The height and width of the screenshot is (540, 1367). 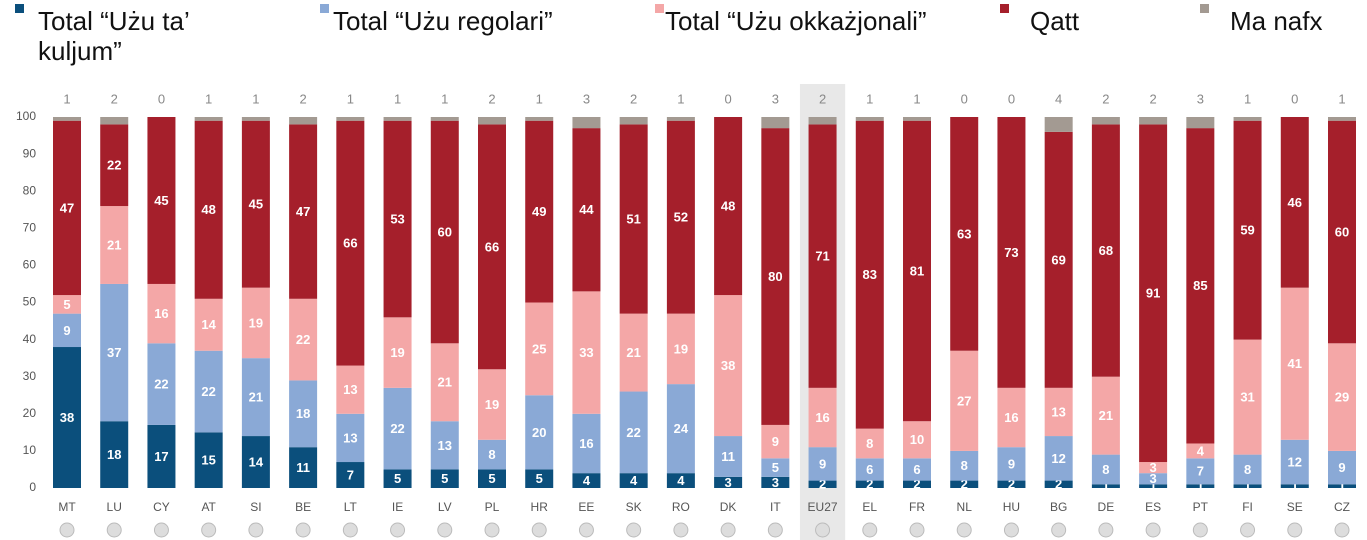 What do you see at coordinates (30, 339) in the screenshot?
I see `y-tick-label: 40` at bounding box center [30, 339].